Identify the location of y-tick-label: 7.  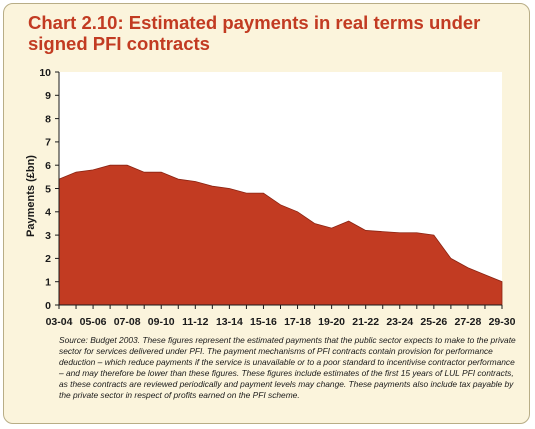
(48, 143).